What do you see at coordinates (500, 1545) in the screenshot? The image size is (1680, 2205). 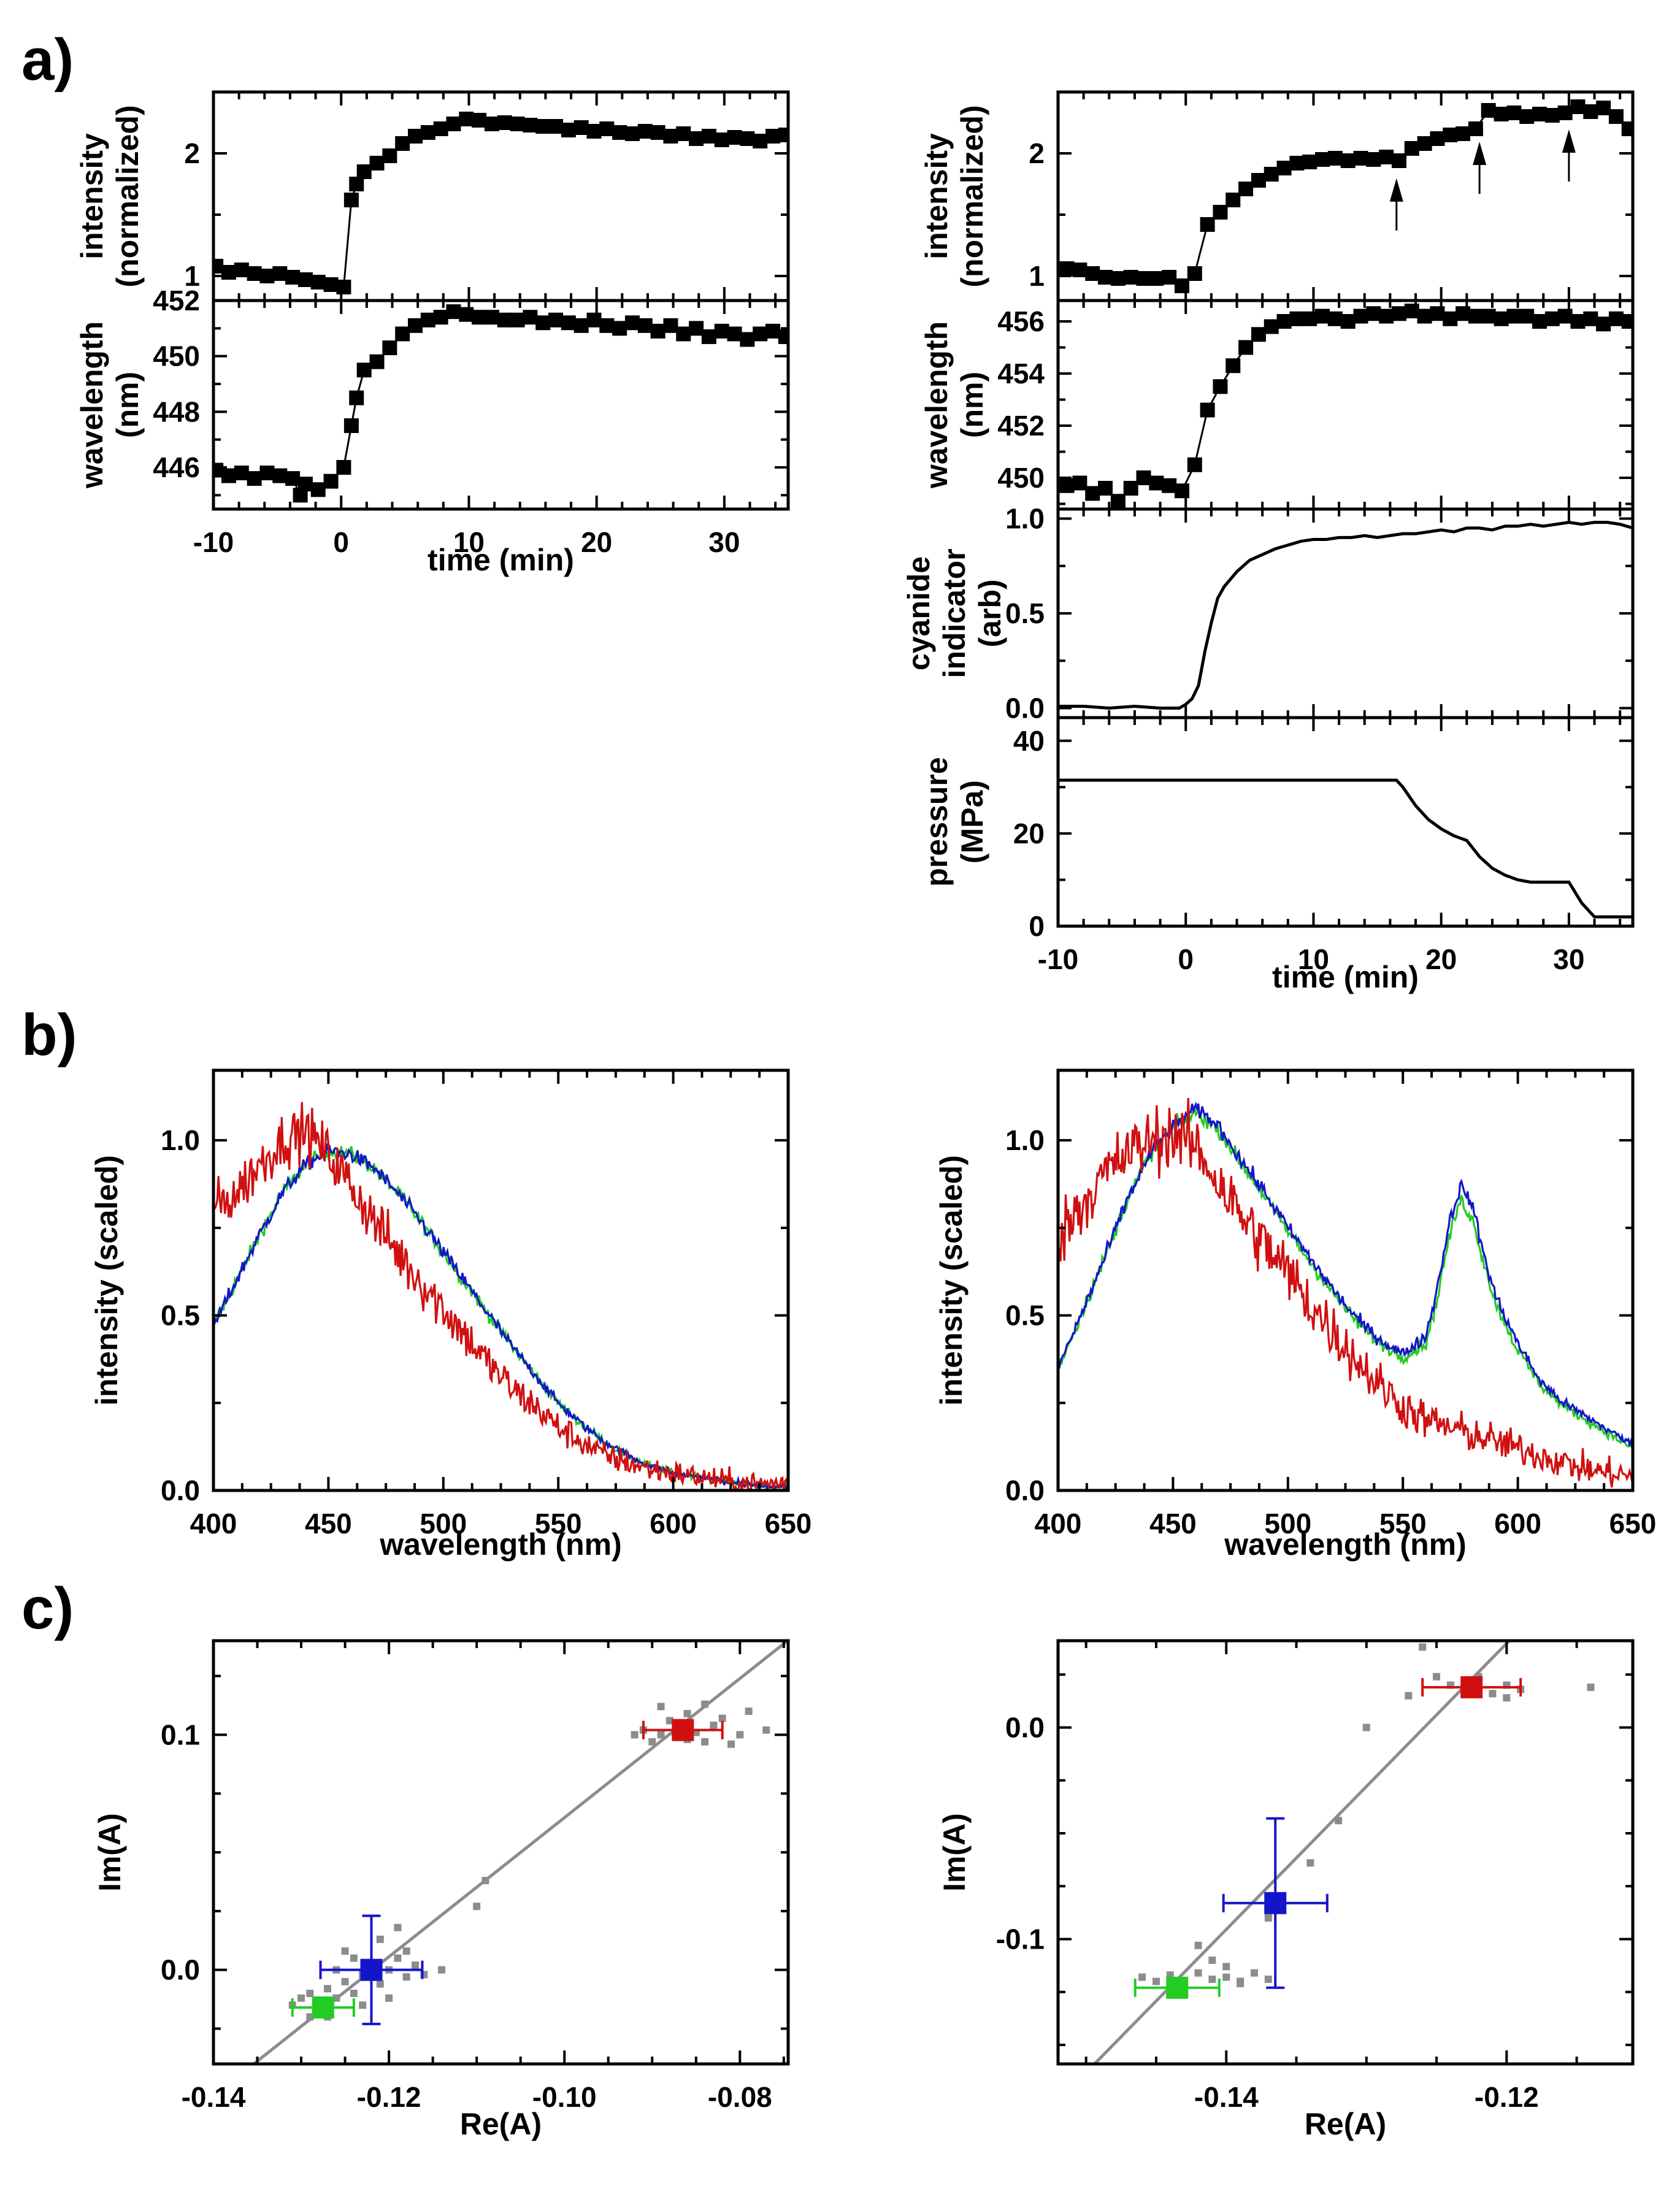 I see `x-axis-label: wavelength (nm)` at bounding box center [500, 1545].